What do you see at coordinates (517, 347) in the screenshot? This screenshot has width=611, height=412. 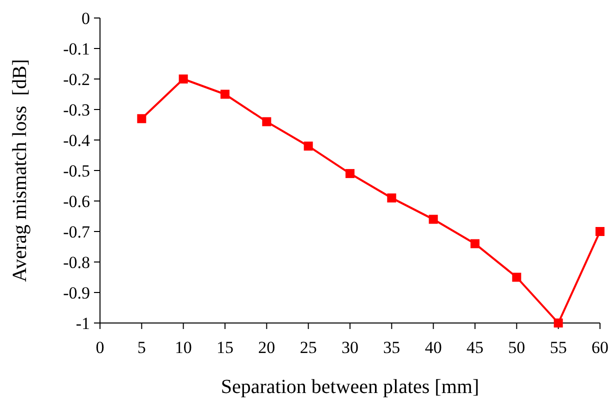 I see `x-tick-label: 50` at bounding box center [517, 347].